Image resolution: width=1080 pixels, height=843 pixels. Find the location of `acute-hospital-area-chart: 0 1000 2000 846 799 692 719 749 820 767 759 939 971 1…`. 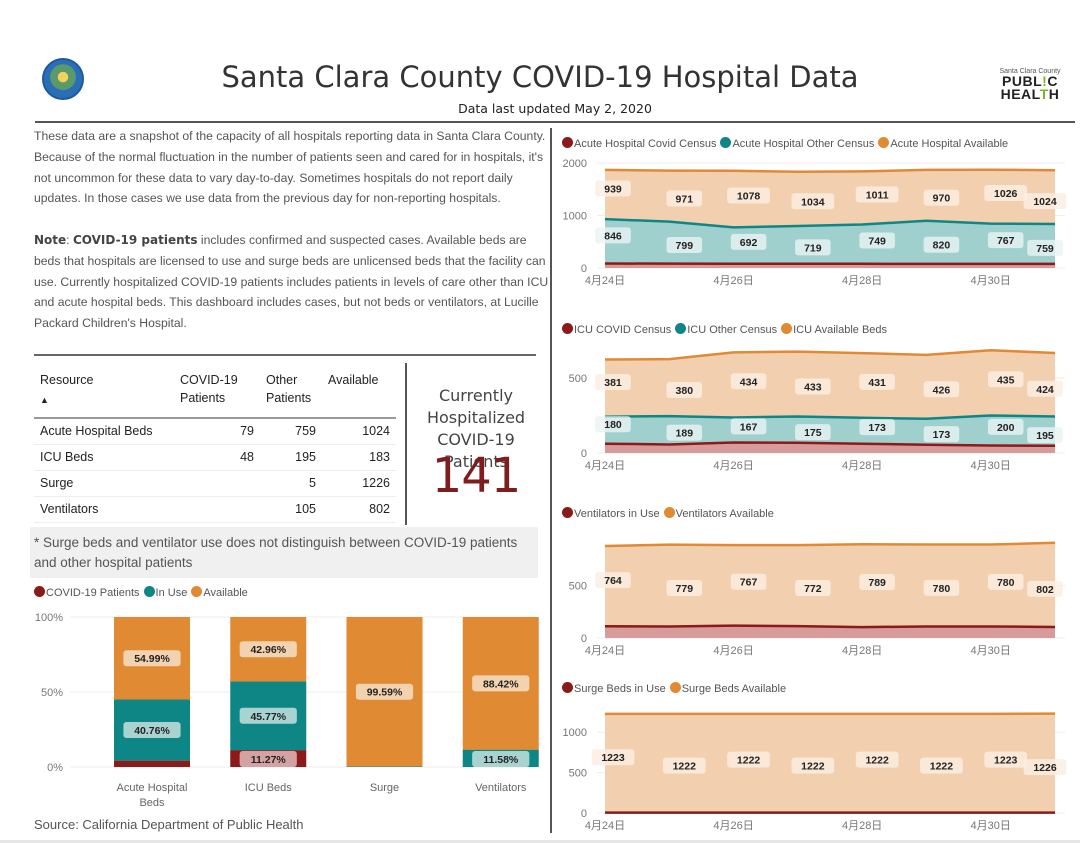

acute-hospital-area-chart: 0 1000 2000 846 799 692 719 749 820 767 759 939 971 1… is located at coordinates (815, 222).